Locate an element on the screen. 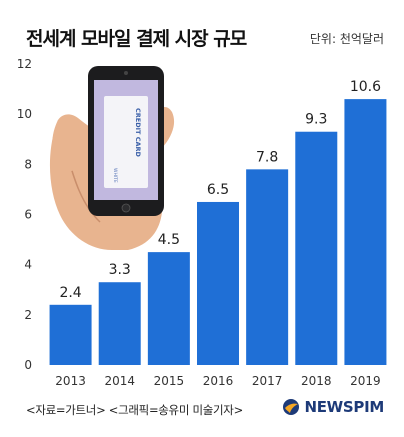 The height and width of the screenshot is (437, 404). phone-illustration: CREDIT CARD WHITE is located at coordinates (112, 158).